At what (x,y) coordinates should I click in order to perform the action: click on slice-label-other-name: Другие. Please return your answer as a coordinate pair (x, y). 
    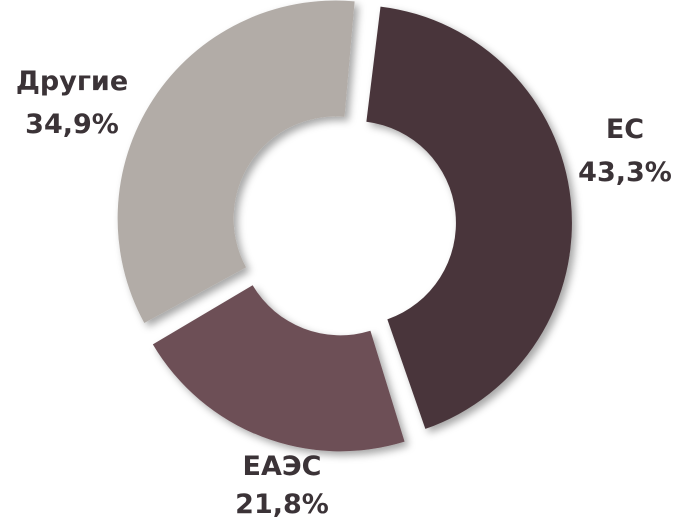
    Looking at the image, I should click on (72, 81).